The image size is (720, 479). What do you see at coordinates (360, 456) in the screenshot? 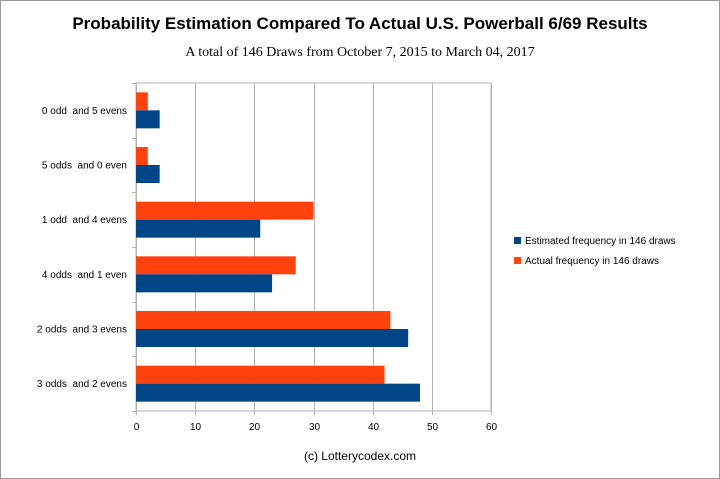
I see `credit-text: (c) Lotterycodex.com` at bounding box center [360, 456].